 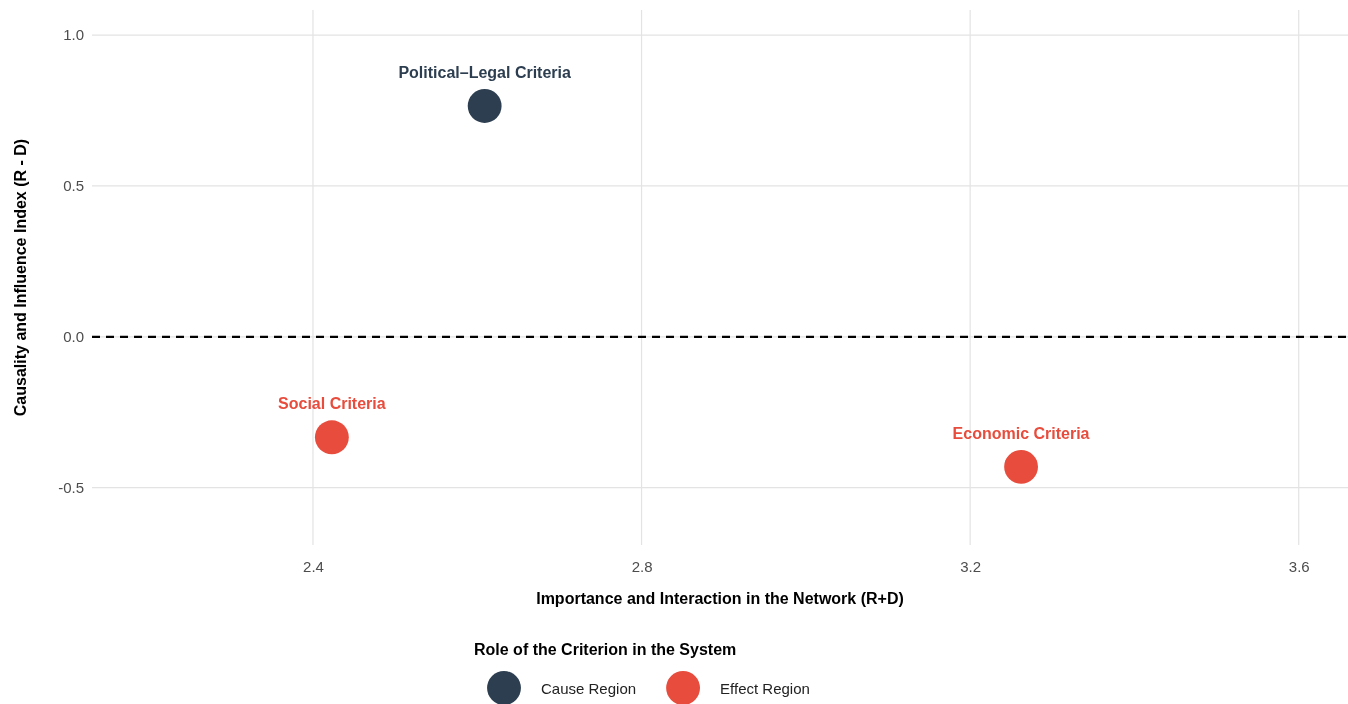 I want to click on x-tick-label: 2.4, so click(x=313, y=566).